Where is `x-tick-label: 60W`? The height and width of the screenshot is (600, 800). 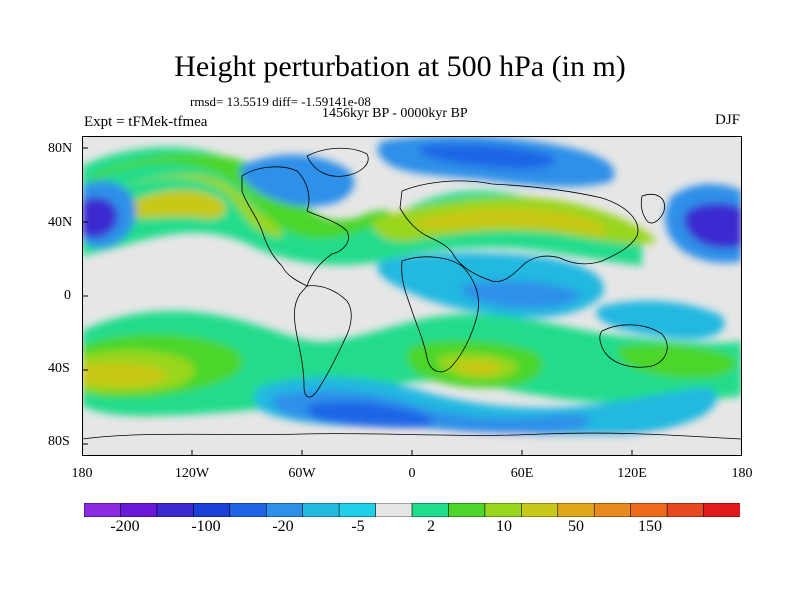
x-tick-label: 60W is located at coordinates (302, 473).